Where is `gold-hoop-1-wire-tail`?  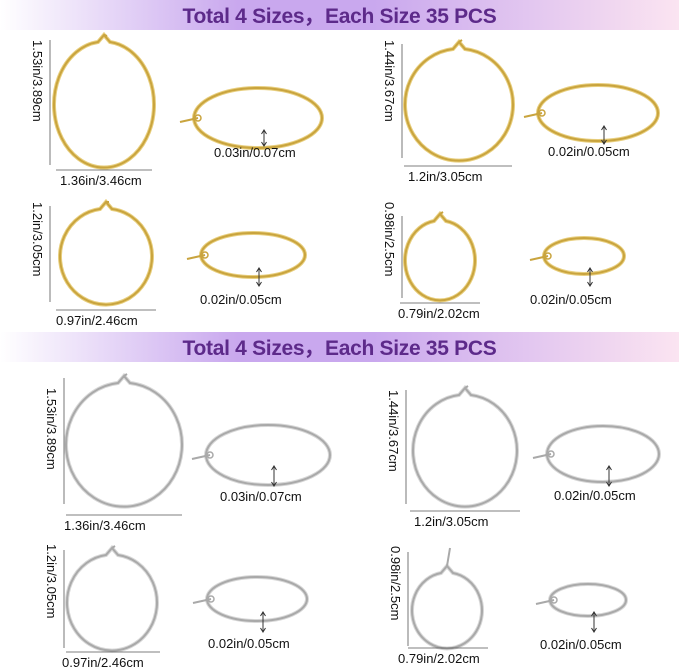 gold-hoop-1-wire-tail is located at coordinates (105, 35).